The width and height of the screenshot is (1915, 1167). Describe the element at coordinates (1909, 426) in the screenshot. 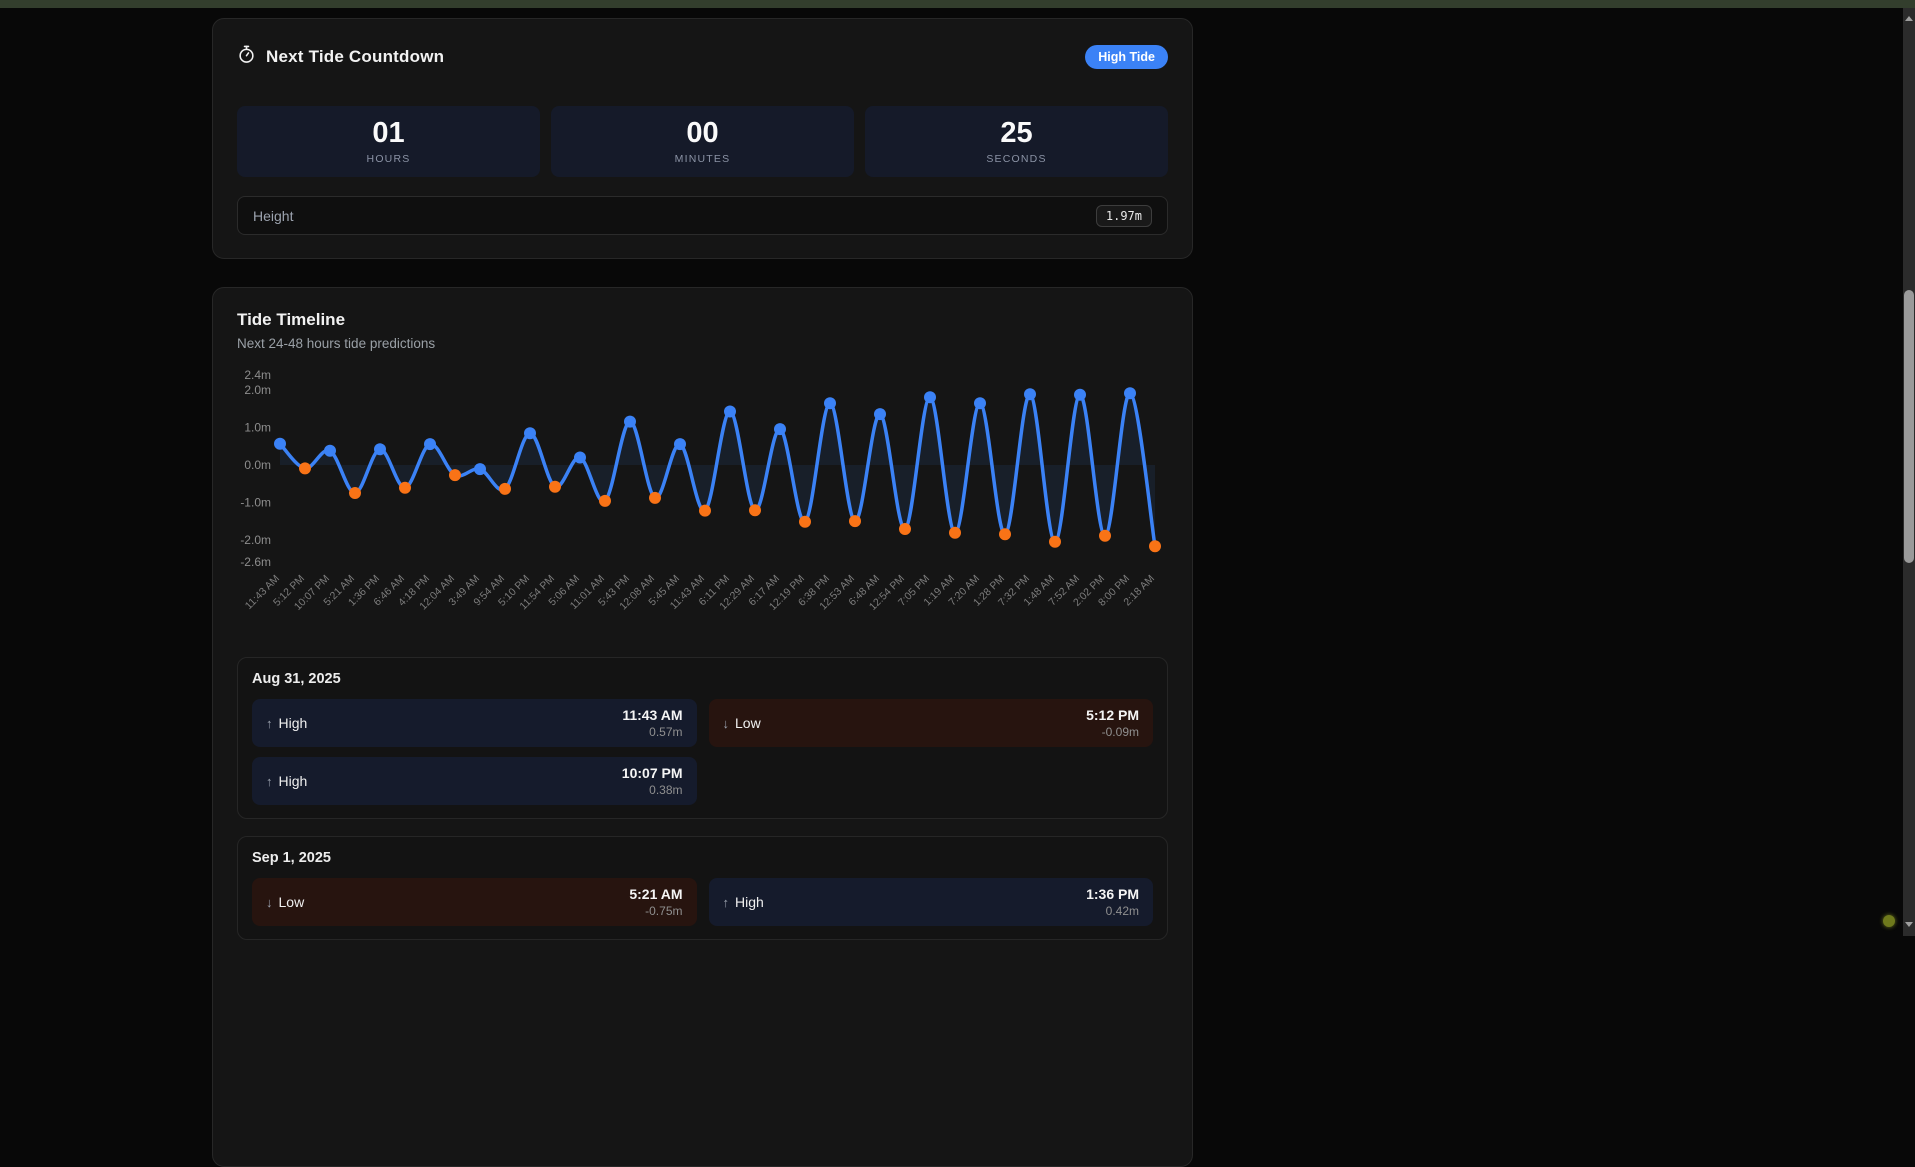

I see `scrollbar-thumb` at that location.